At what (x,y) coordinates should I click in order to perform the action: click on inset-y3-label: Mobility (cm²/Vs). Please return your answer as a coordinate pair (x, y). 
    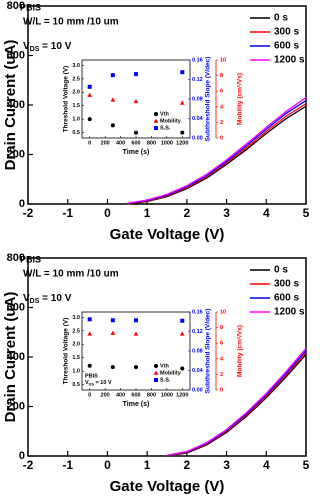
    Looking at the image, I should click on (240, 351).